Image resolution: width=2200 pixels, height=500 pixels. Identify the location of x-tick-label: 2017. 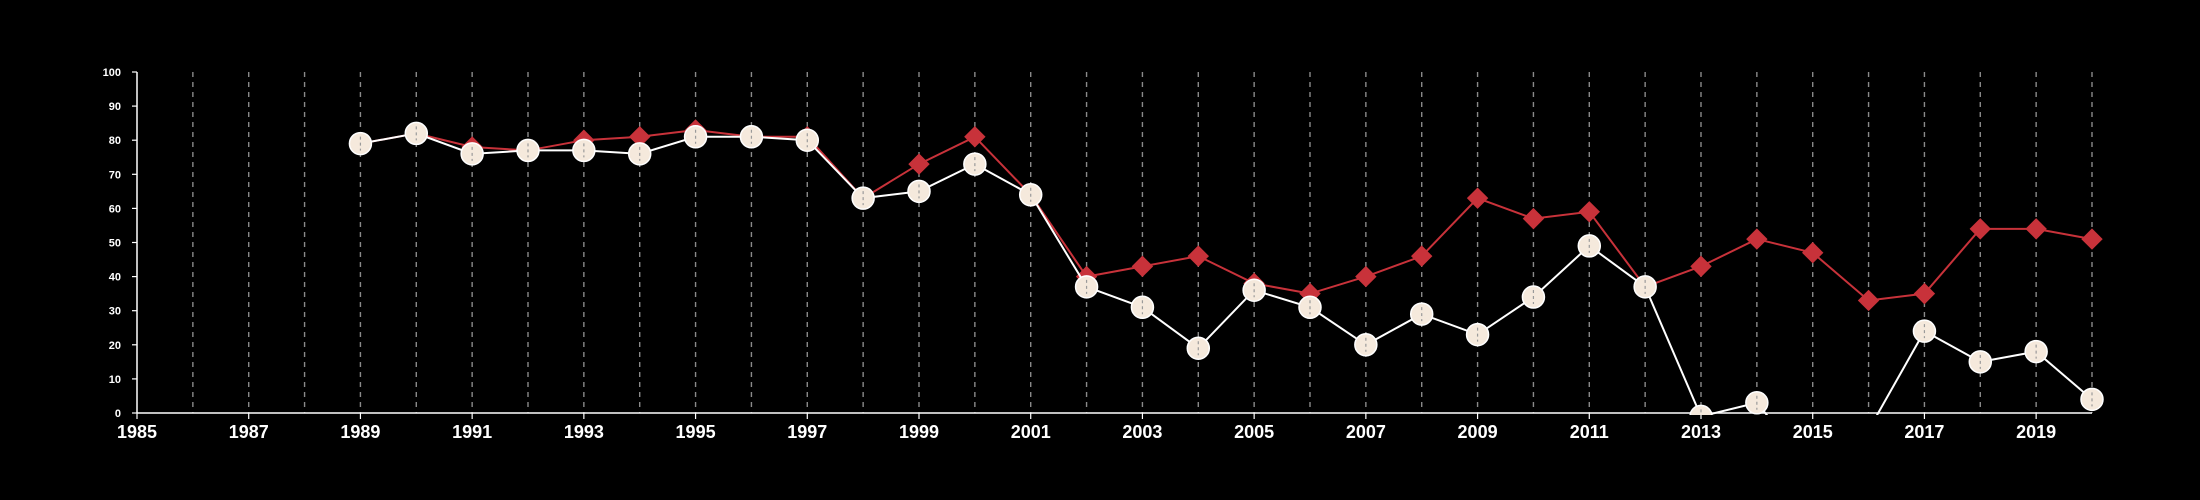
(1924, 432).